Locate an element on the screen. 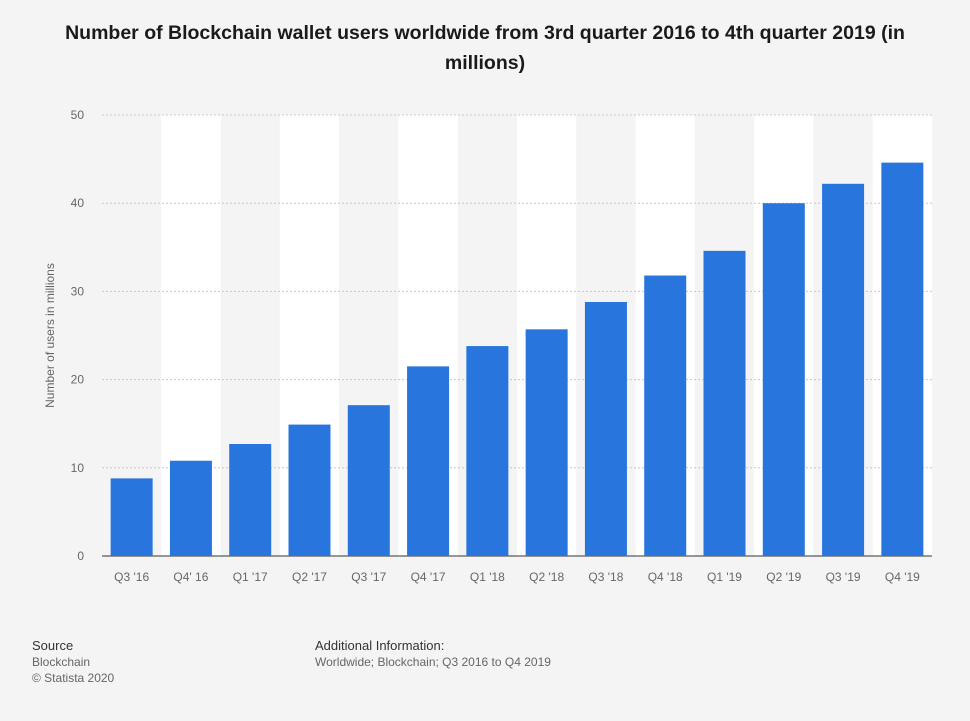 The image size is (970, 721). x-tick-label: Q3 '17 is located at coordinates (368, 577).